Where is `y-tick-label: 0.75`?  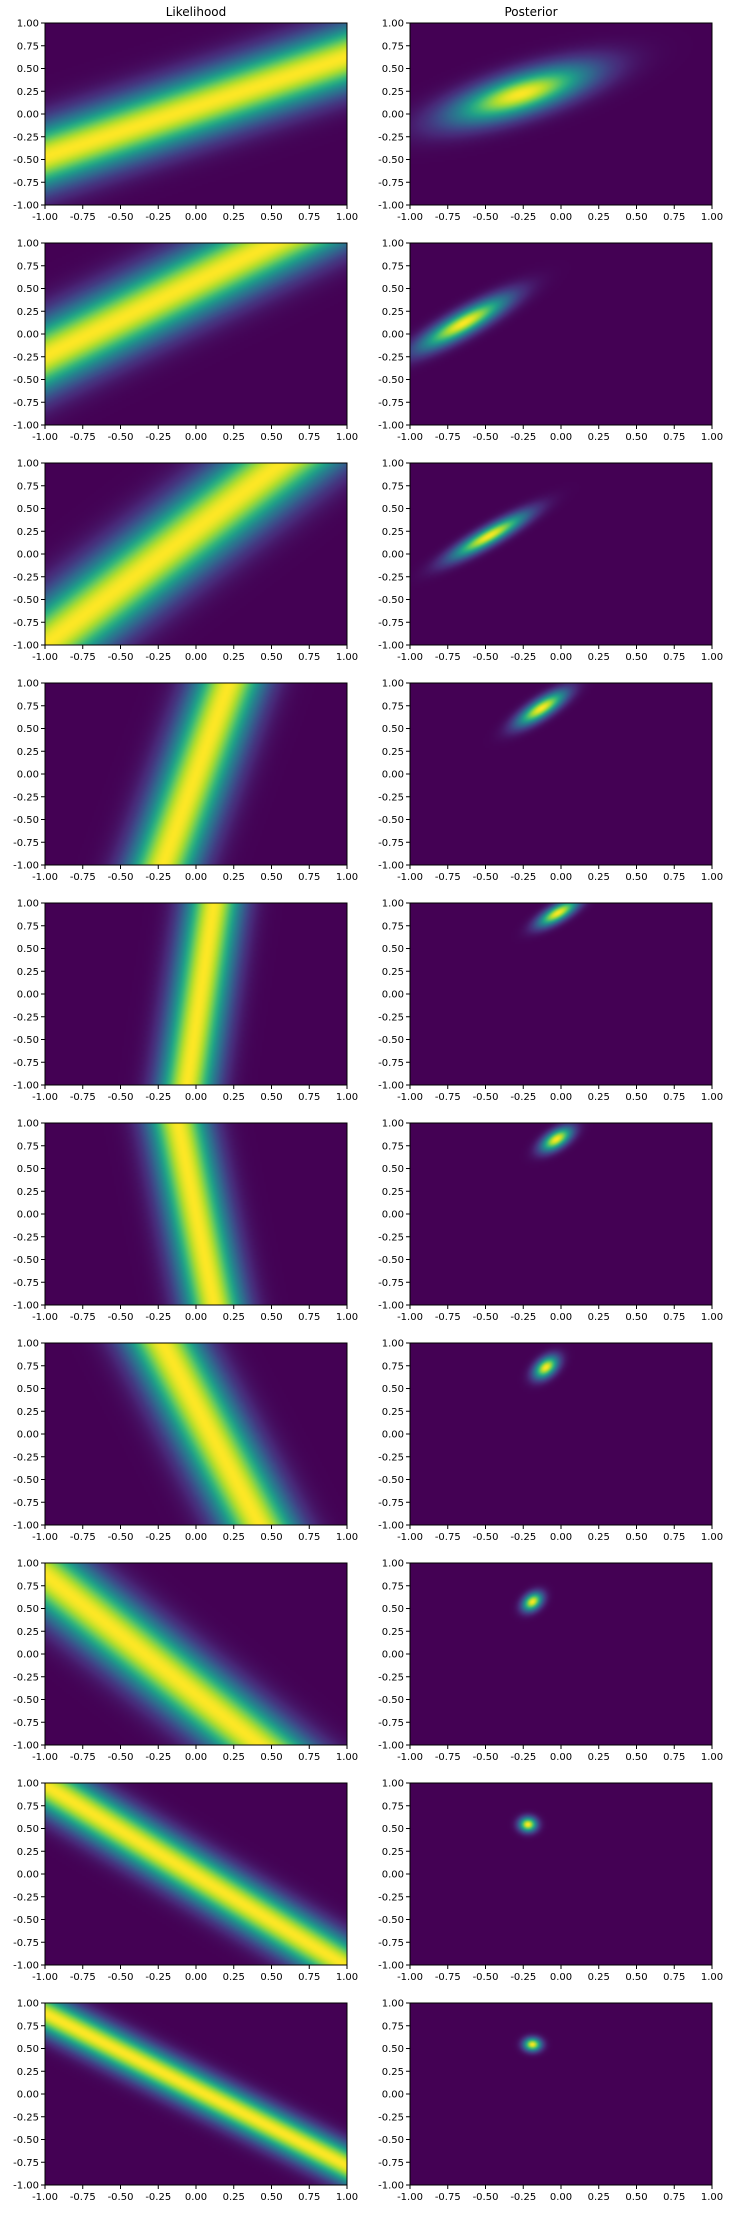
y-tick-label: 0.75 is located at coordinates (28, 926).